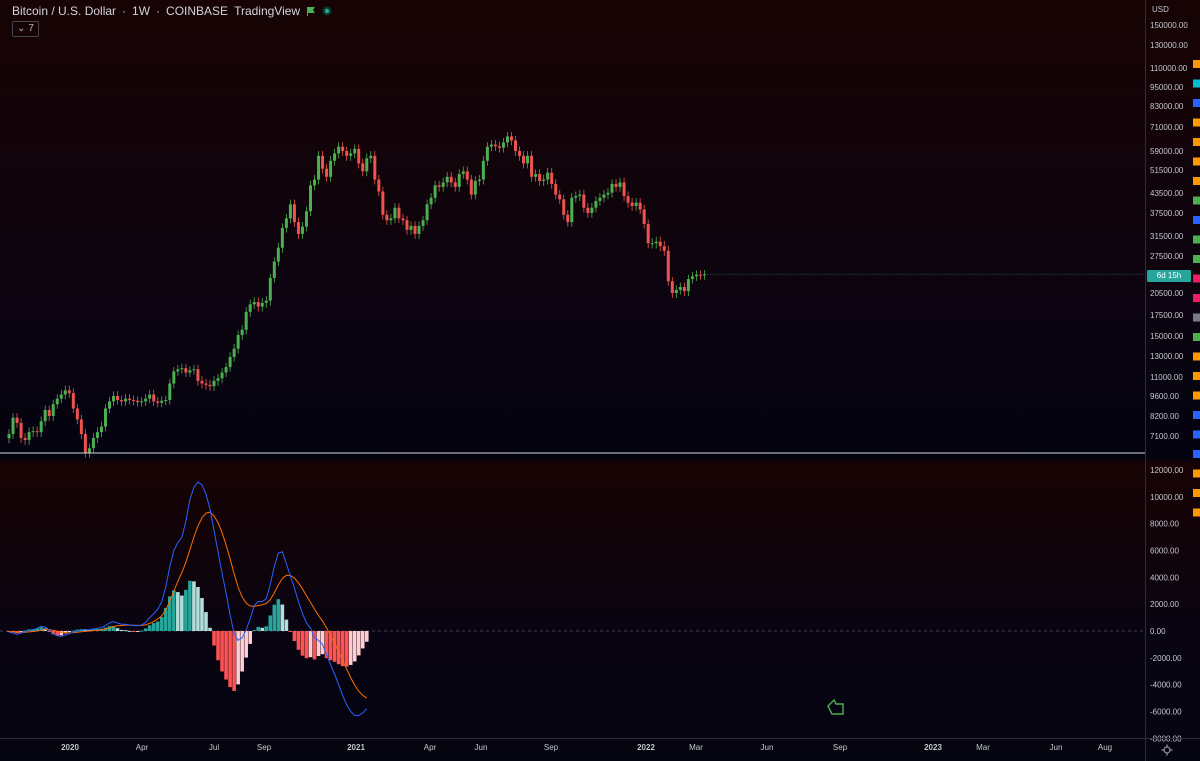 Image resolution: width=1200 pixels, height=761 pixels. I want to click on time-tick-label: Jun, so click(767, 747).